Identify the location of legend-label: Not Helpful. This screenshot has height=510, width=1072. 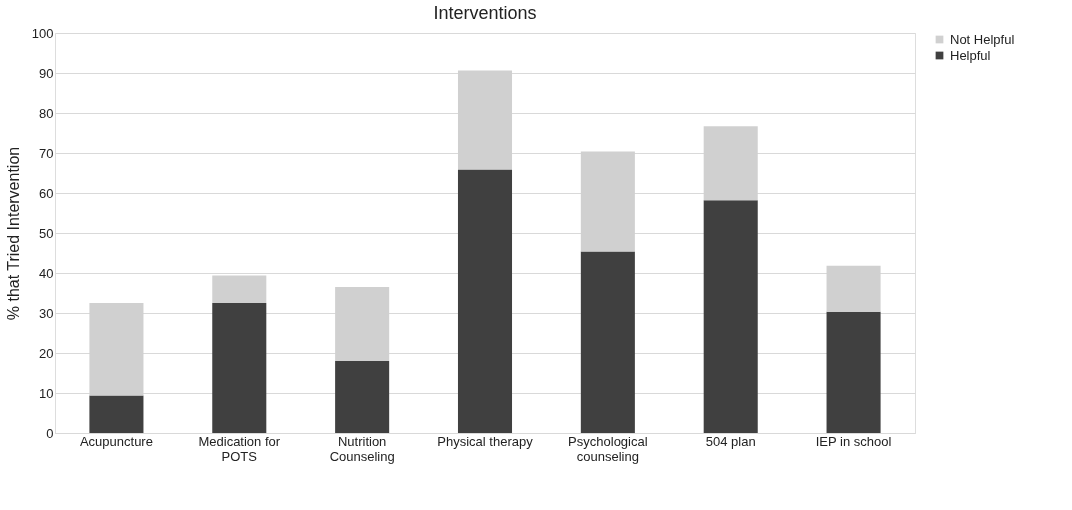
(982, 39).